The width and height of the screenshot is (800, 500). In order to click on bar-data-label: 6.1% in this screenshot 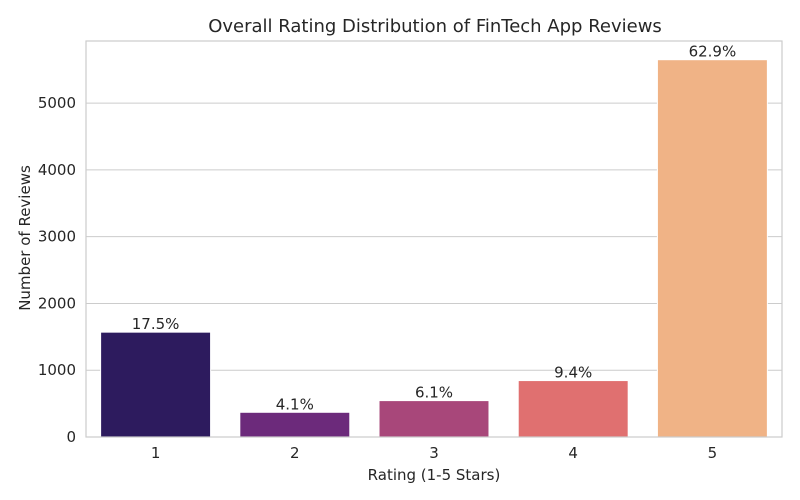, I will do `click(434, 393)`.